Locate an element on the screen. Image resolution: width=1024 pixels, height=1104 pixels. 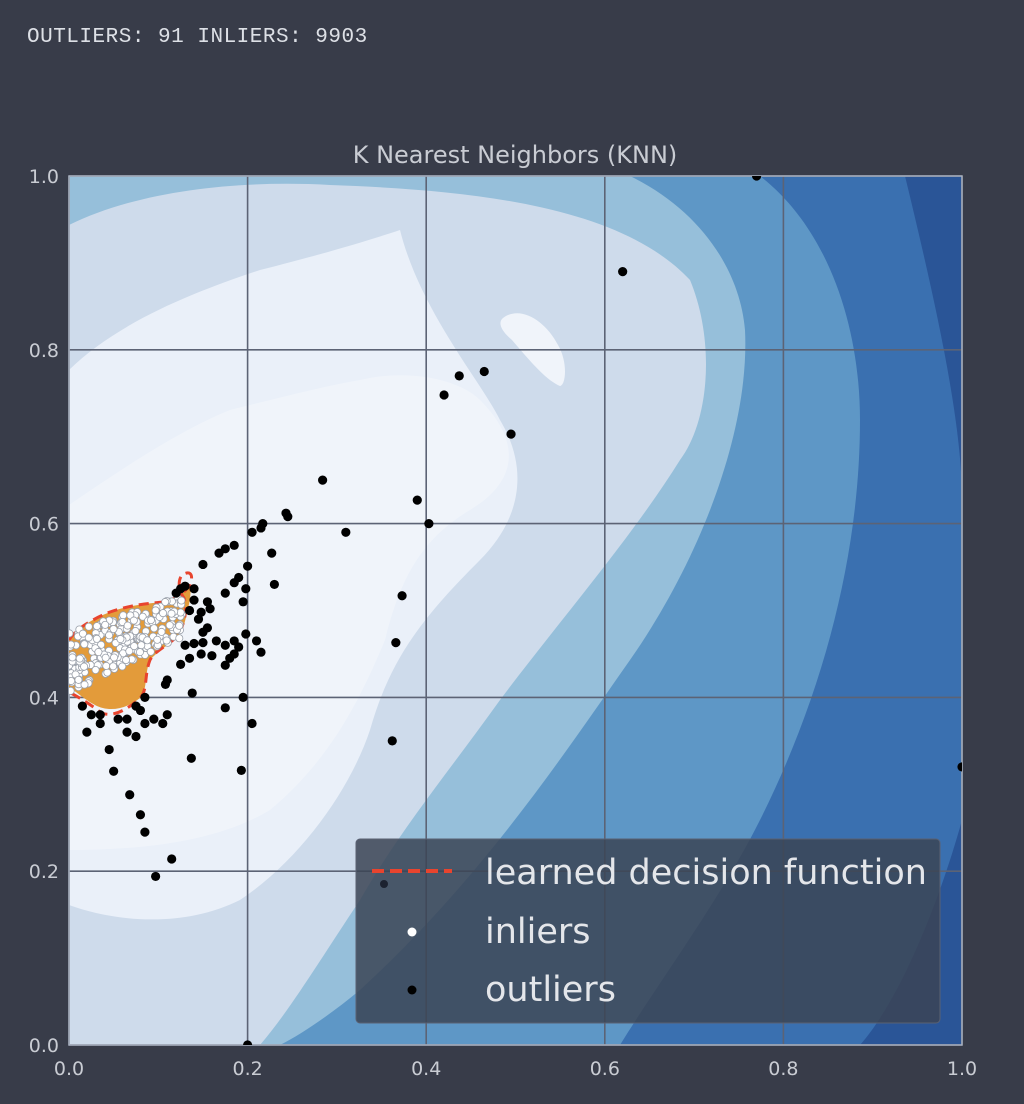
y-tick-label: 0.6 is located at coordinates (44, 525).